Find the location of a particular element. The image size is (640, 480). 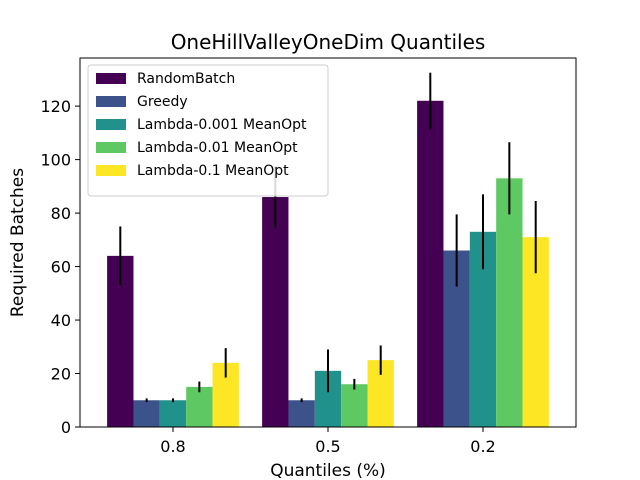

legend-label-3: Lambda-0.001 MeanOpt is located at coordinates (222, 125).